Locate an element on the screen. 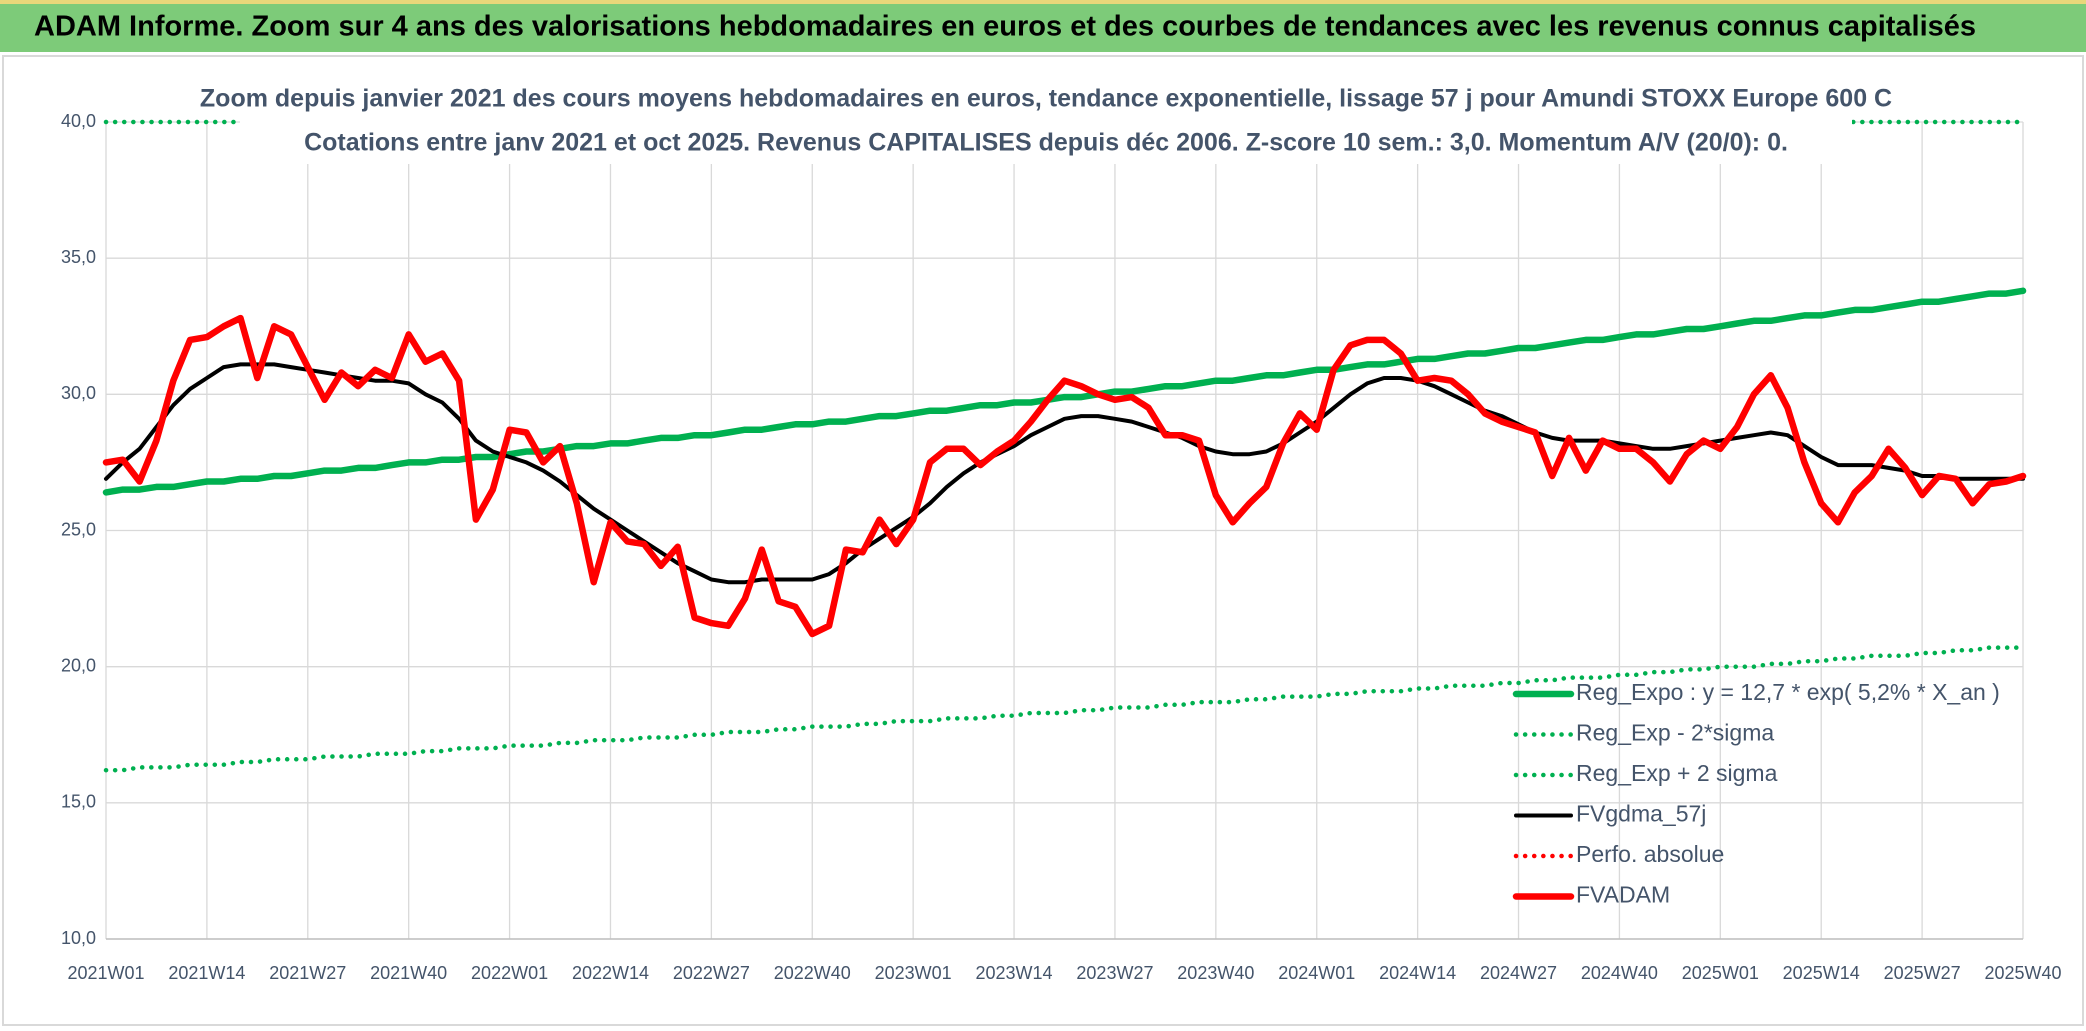 Image resolution: width=2086 pixels, height=1031 pixels. x-tick-label: 2024W40 is located at coordinates (1619, 973).